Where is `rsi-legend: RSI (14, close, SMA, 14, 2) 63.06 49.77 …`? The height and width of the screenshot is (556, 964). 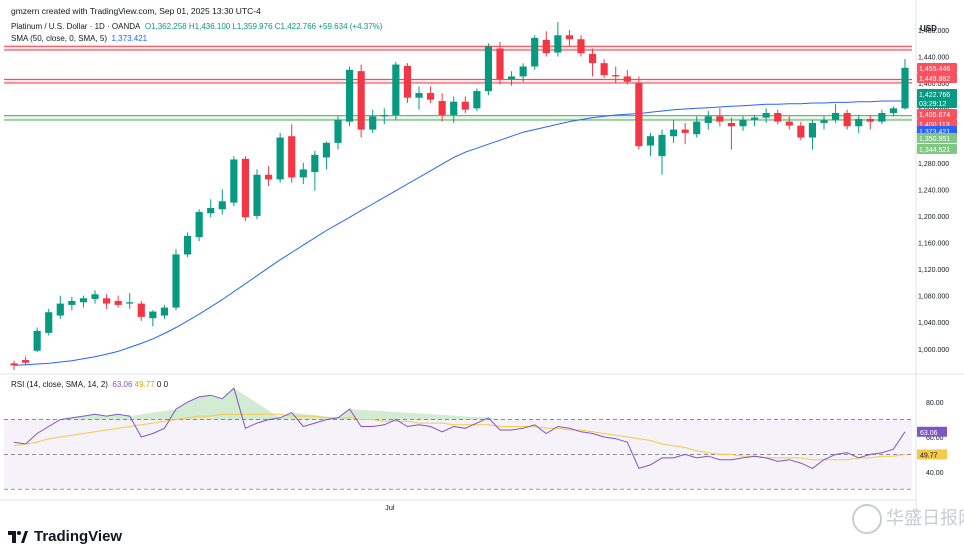
rsi-legend: RSI (14, close, SMA, 14, 2) 63.06 49.77 … is located at coordinates (89, 384).